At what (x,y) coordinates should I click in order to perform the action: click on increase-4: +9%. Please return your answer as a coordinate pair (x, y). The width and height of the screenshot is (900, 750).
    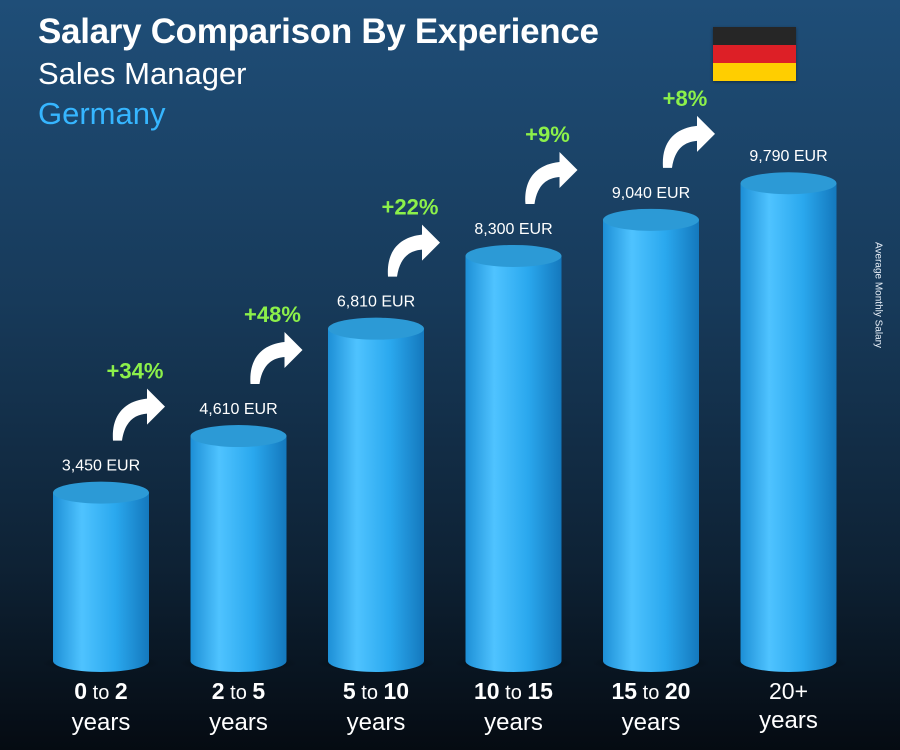
    Looking at the image, I should click on (551, 163).